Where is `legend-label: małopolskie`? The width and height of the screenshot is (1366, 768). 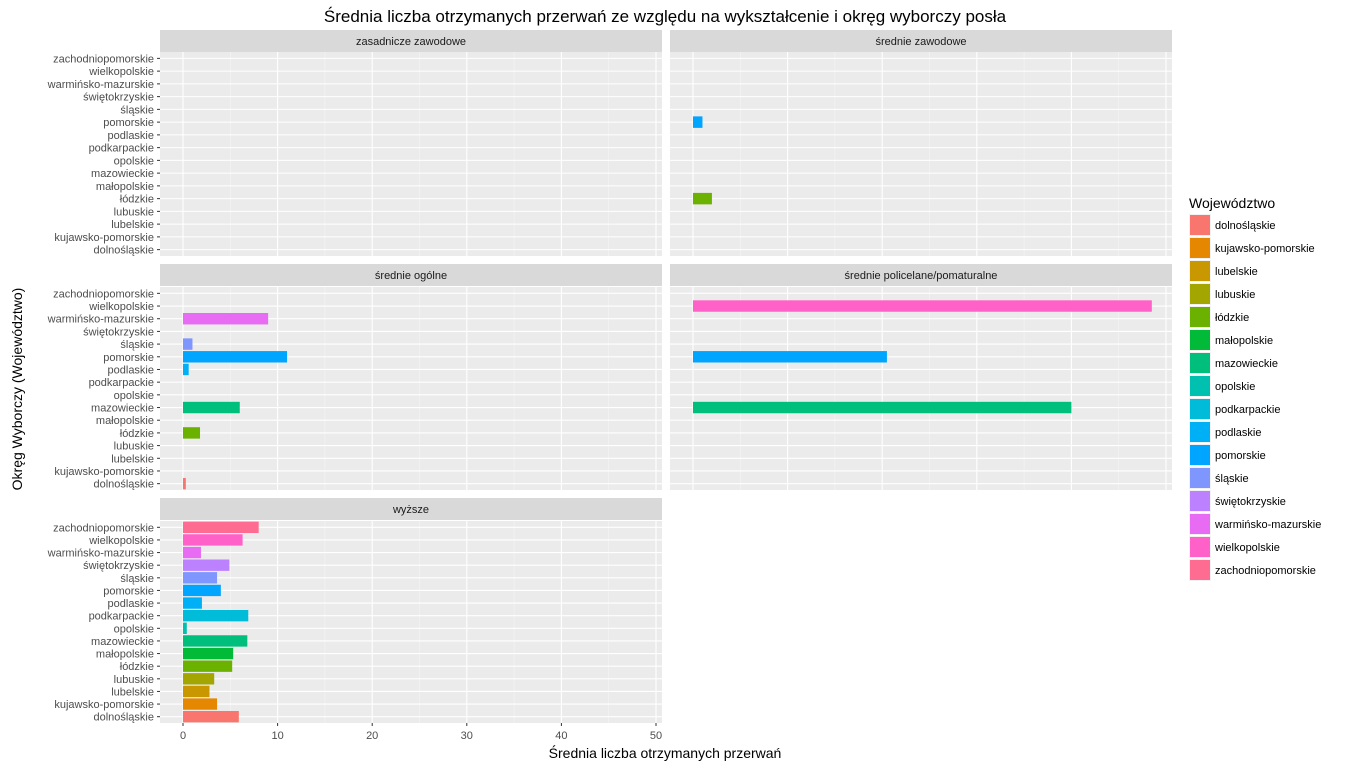
legend-label: małopolskie is located at coordinates (1244, 341).